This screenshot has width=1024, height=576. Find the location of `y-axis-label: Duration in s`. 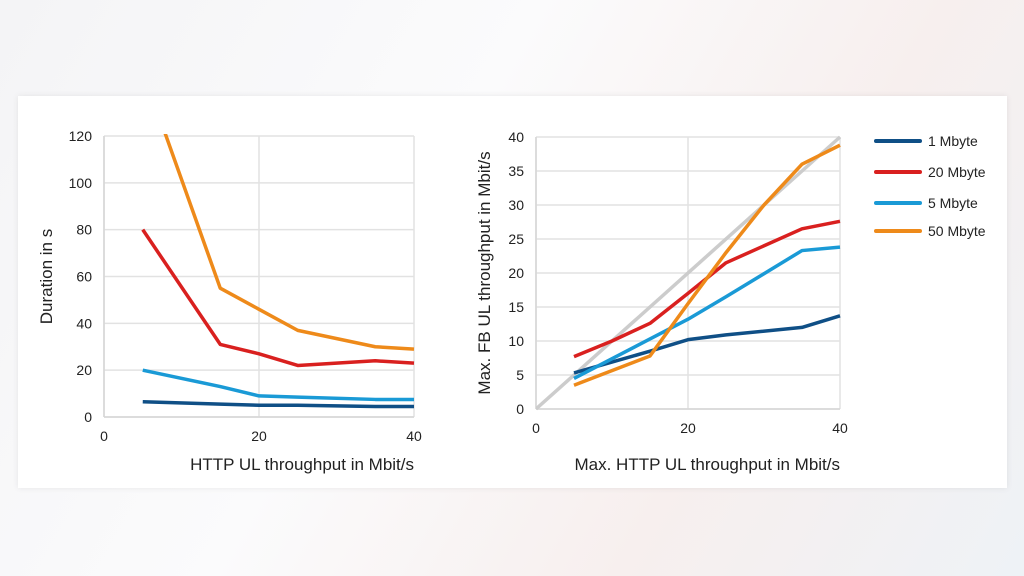

y-axis-label: Duration in s is located at coordinates (46, 276).